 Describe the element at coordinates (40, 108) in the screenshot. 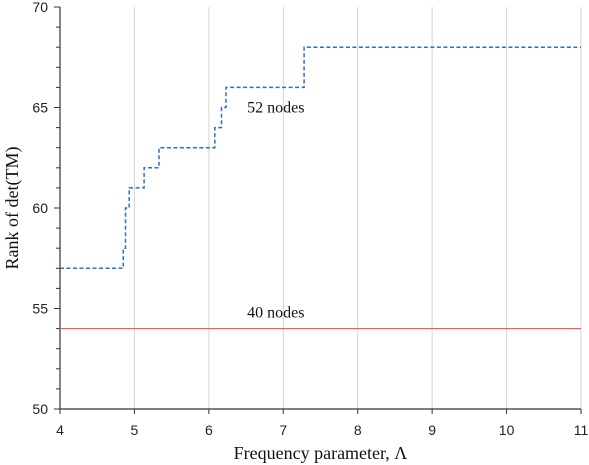

I see `y-tick-label-65: 65` at that location.